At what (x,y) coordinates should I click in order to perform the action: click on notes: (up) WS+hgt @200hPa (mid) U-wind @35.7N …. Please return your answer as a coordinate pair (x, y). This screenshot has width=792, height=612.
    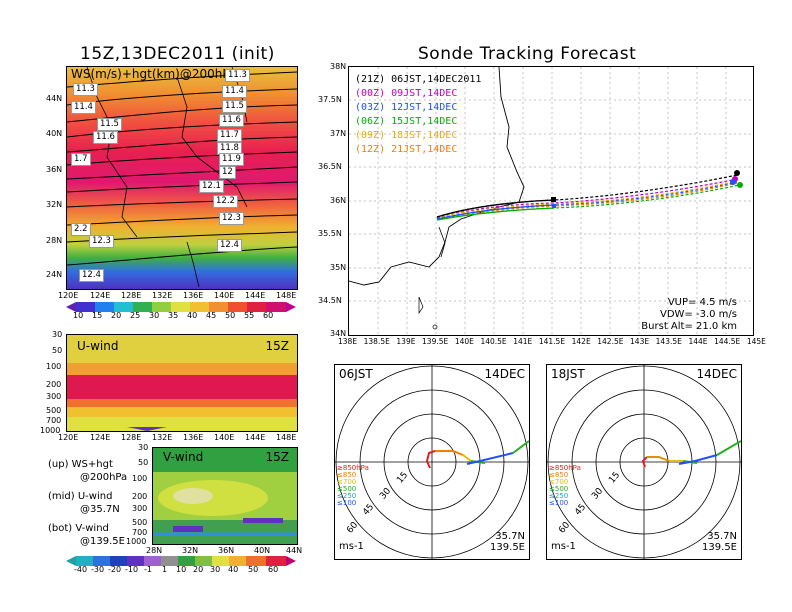
    Looking at the image, I should click on (87, 503).